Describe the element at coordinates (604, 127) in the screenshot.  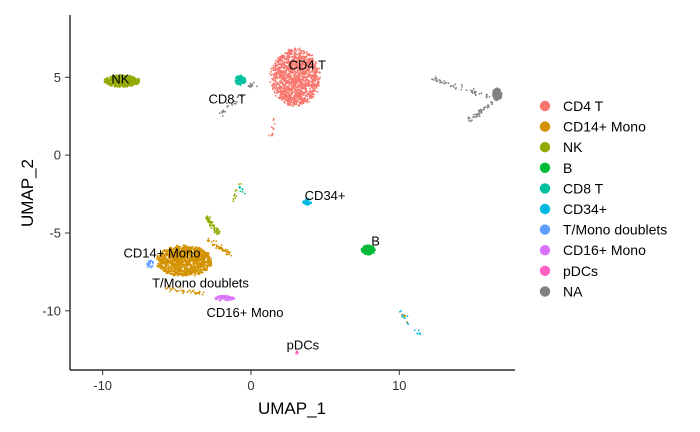
I see `legend-label: CD14+ Mono` at that location.